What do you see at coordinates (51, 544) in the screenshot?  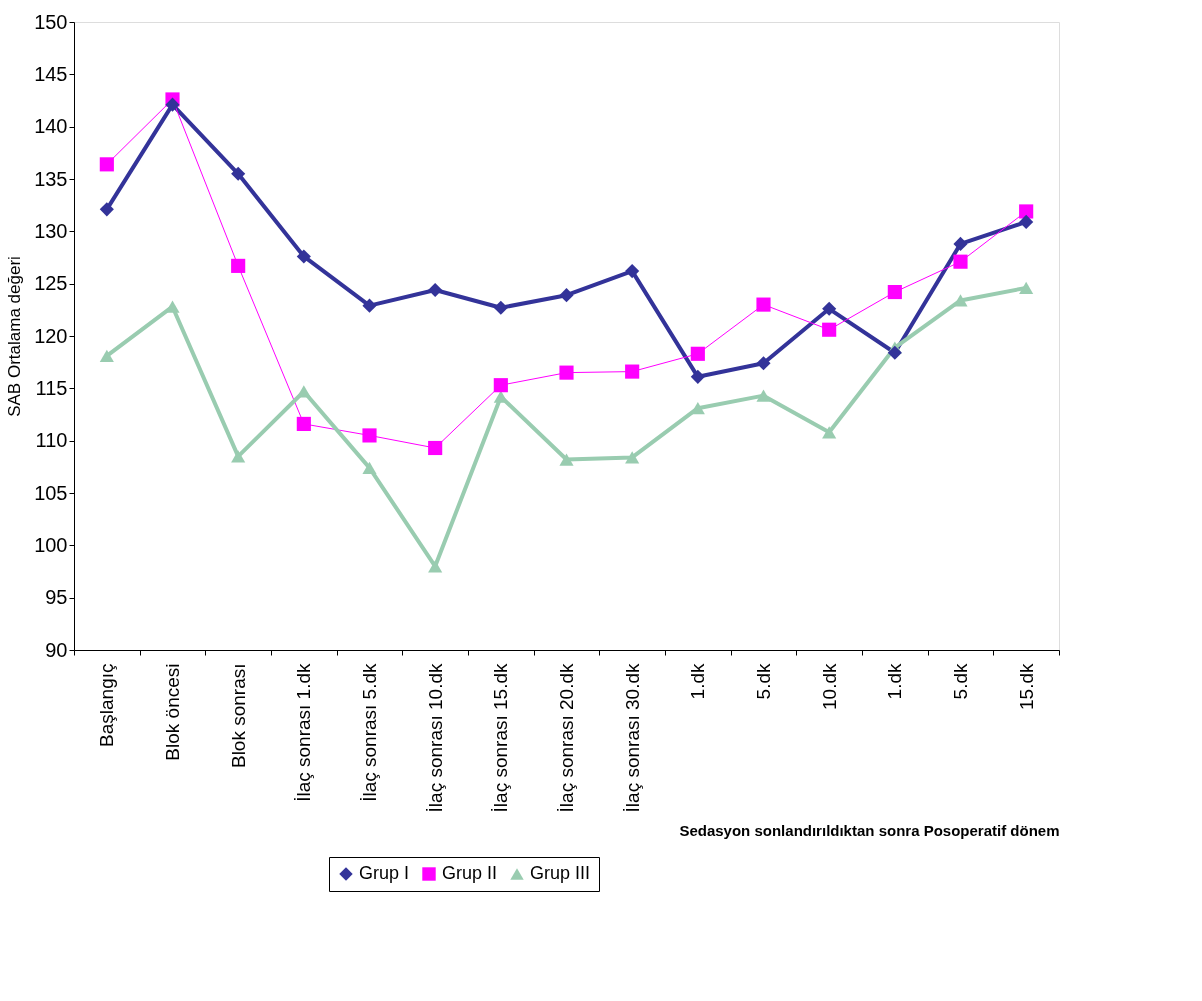 I see `y-tick-label: 100` at bounding box center [51, 544].